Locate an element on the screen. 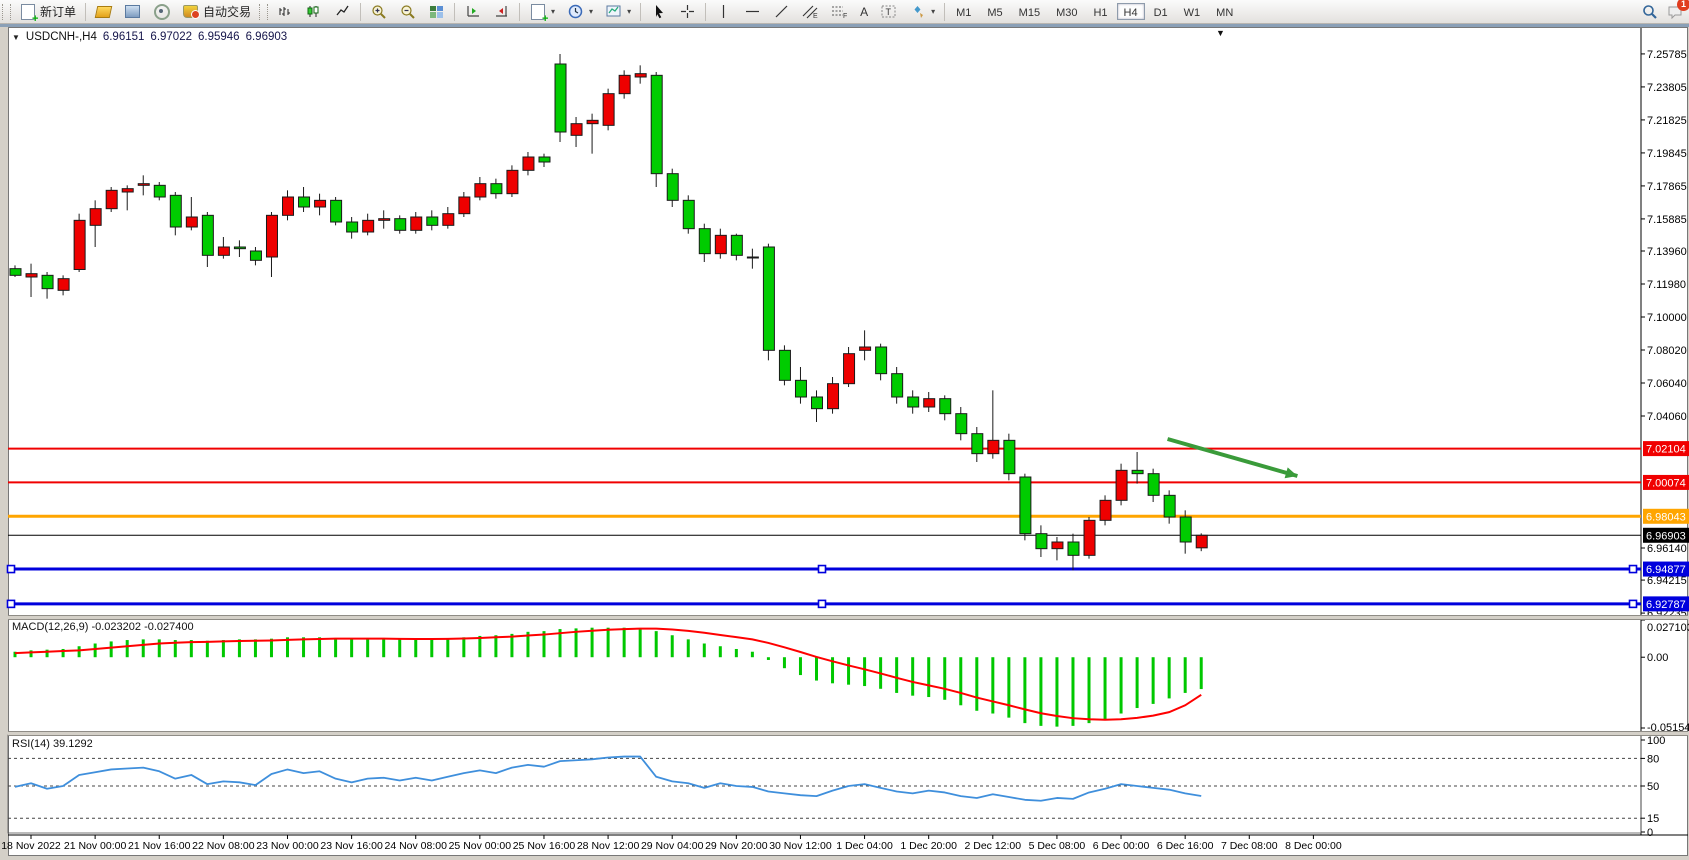 The image size is (1689, 860). svg-text: 15 is located at coordinates (1653, 819).